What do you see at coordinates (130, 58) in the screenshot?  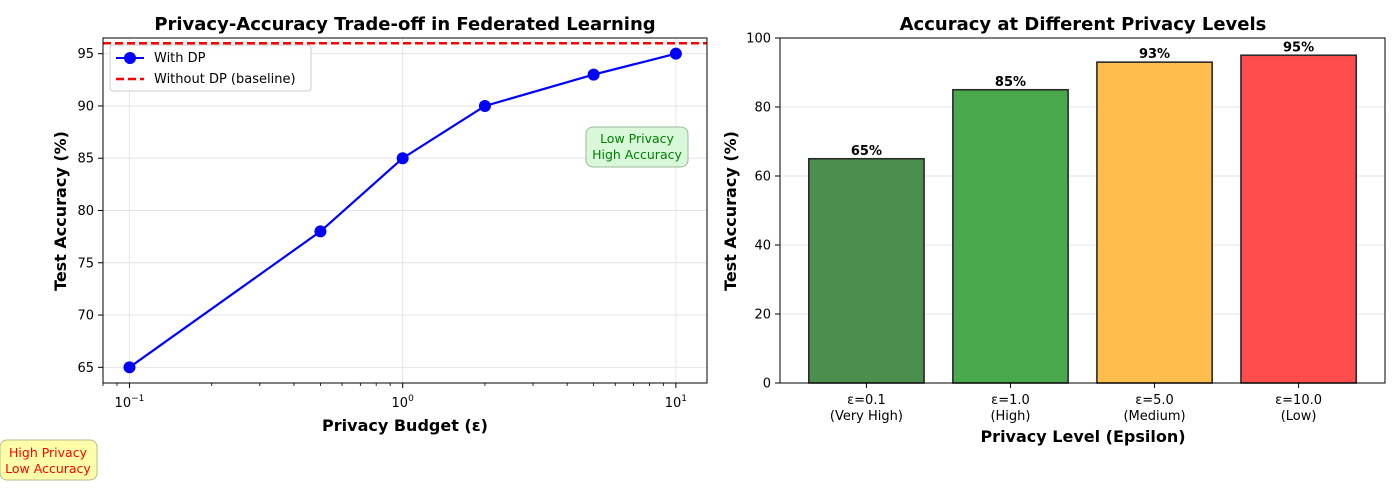 I see `legend-with-dp-marker` at bounding box center [130, 58].